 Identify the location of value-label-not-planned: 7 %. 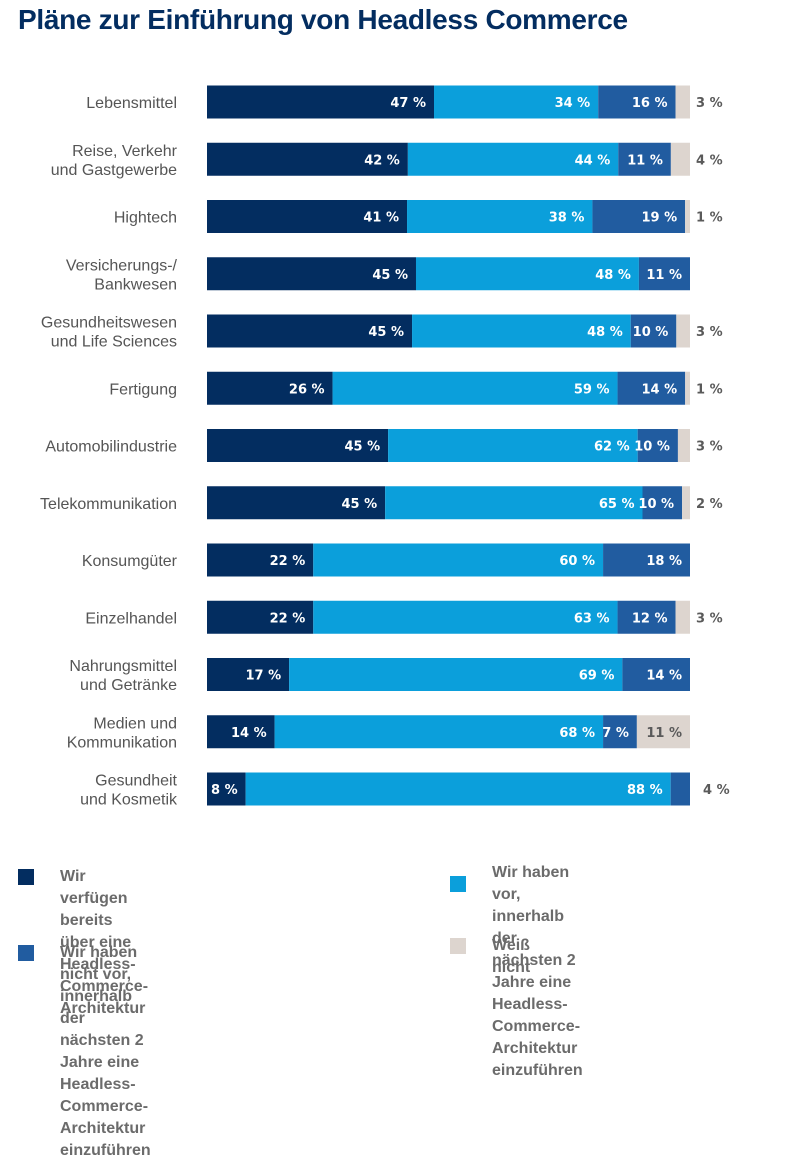
(615, 733).